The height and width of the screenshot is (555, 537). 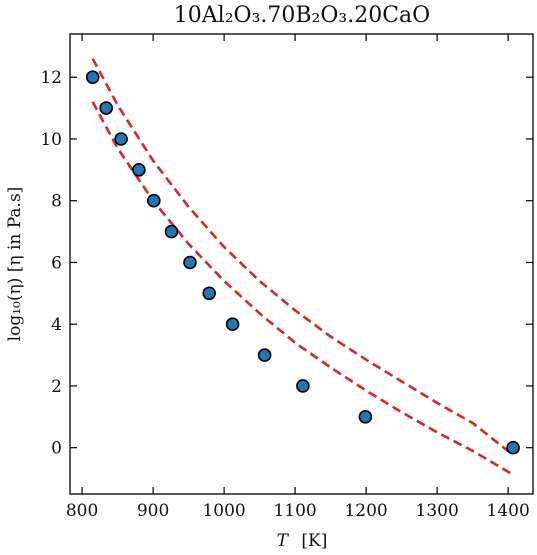 I want to click on x-axis-unit: [K], so click(x=314, y=541).